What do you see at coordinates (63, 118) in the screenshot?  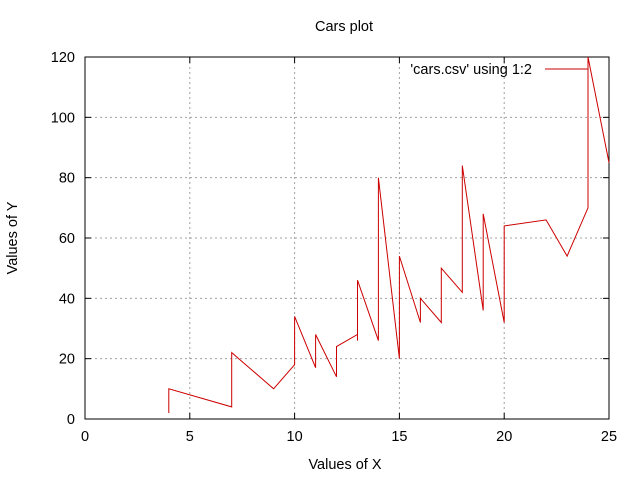 I see `y-tick-label: 100` at bounding box center [63, 118].